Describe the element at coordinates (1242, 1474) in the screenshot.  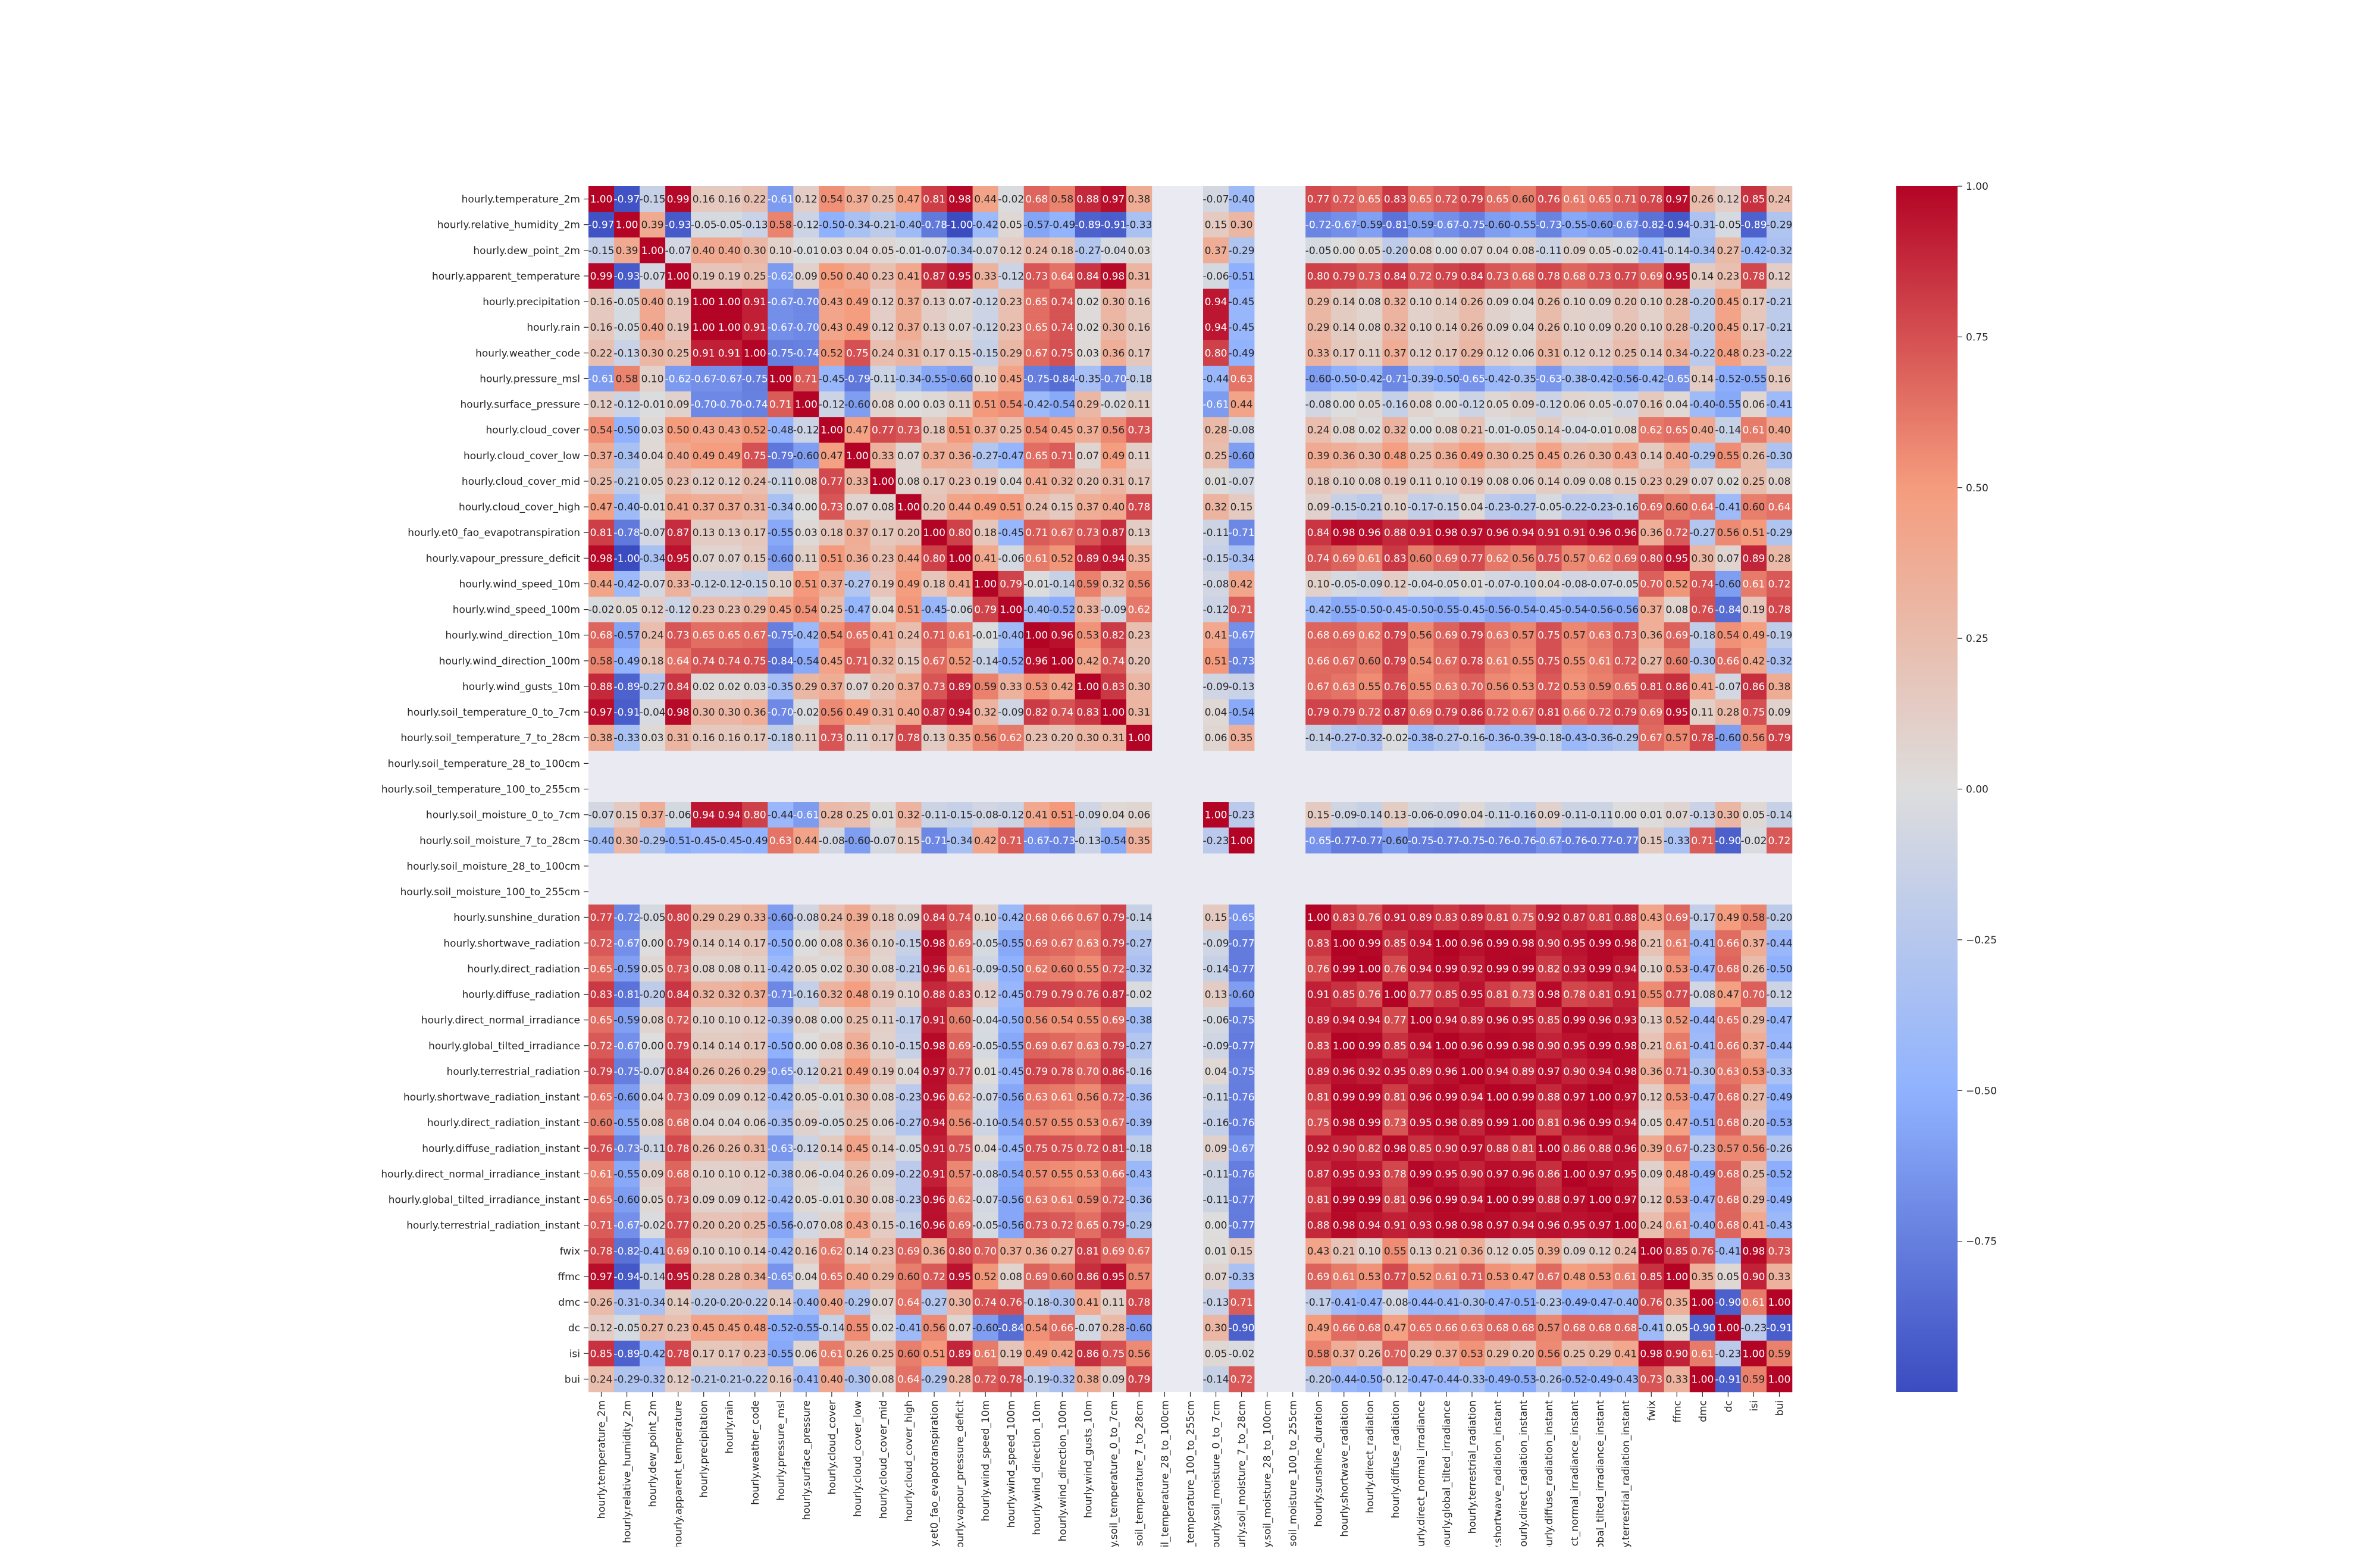
I see `x-tick-label: hourly.soil_moisture_7_to_28cm` at that location.